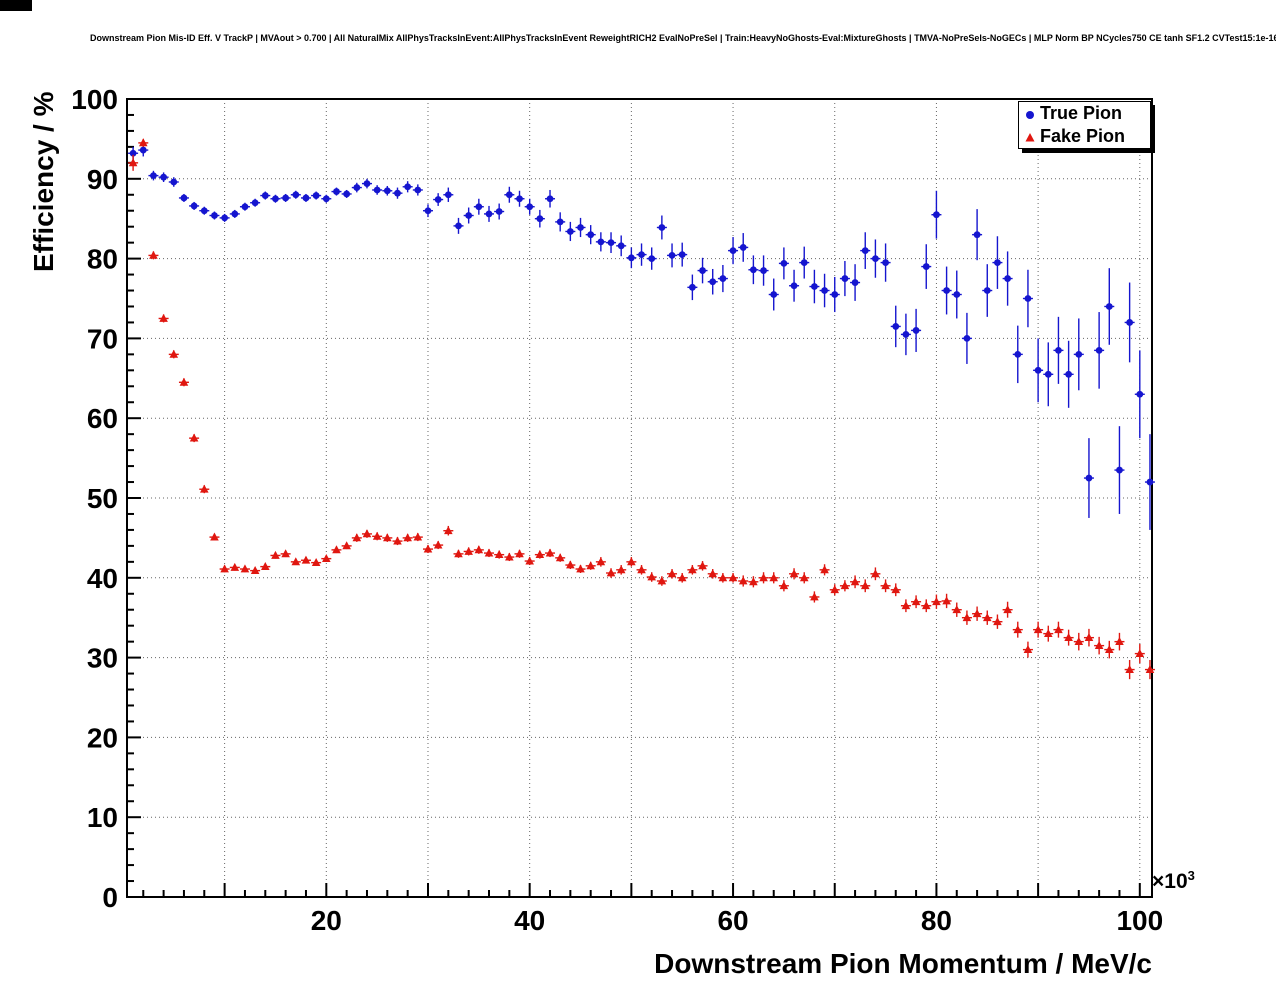 Image resolution: width=1276 pixels, height=996 pixels. What do you see at coordinates (102, 179) in the screenshot?
I see `y-tick-label: 90` at bounding box center [102, 179].